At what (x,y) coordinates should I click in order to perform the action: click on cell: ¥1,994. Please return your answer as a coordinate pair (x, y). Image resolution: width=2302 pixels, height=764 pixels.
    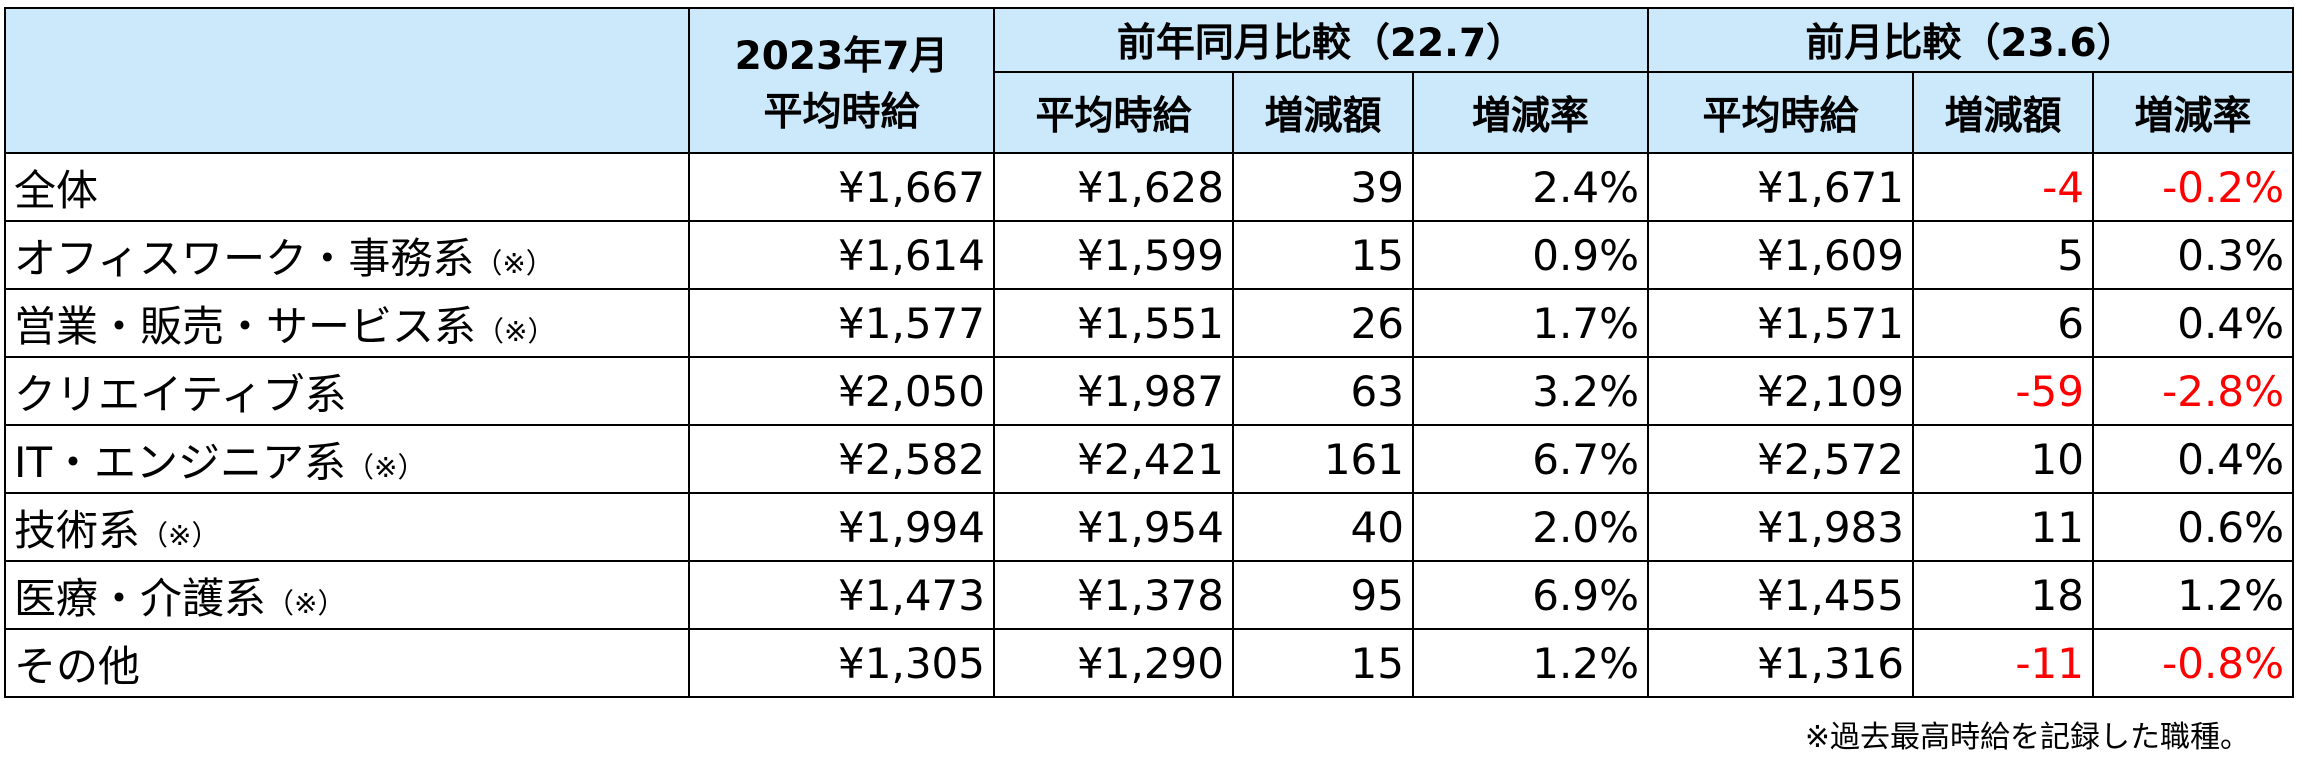
    Looking at the image, I should click on (841, 527).